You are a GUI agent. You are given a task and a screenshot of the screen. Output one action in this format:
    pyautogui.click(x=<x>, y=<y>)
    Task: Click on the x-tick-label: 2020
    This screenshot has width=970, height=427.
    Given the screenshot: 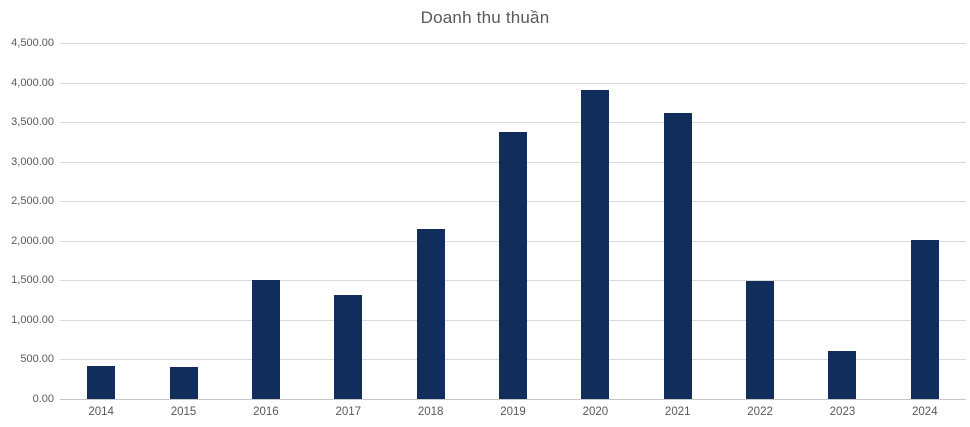 What is the action you would take?
    pyautogui.click(x=595, y=412)
    